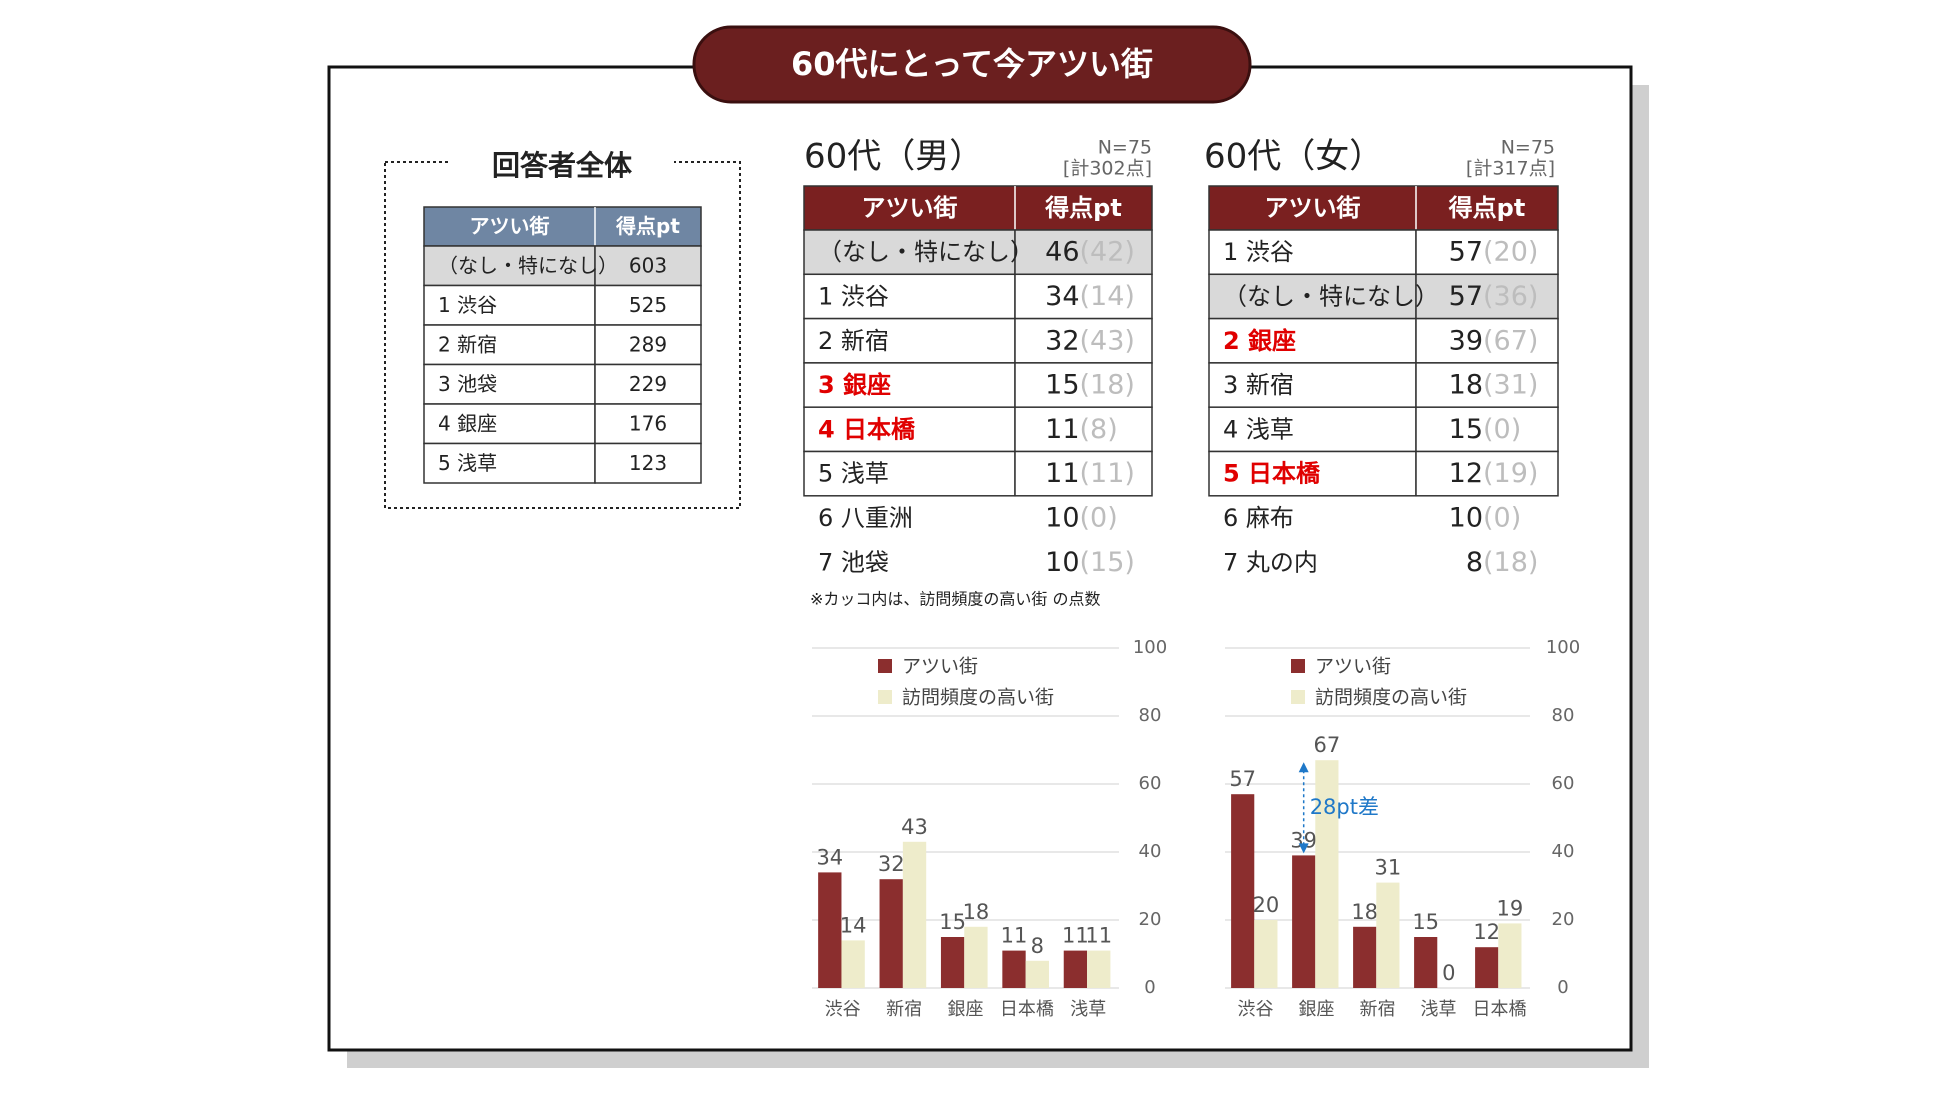 Image resolution: width=1950 pixels, height=1097 pixels. I want to click on male-heading: 60代（男）, so click(893, 157).